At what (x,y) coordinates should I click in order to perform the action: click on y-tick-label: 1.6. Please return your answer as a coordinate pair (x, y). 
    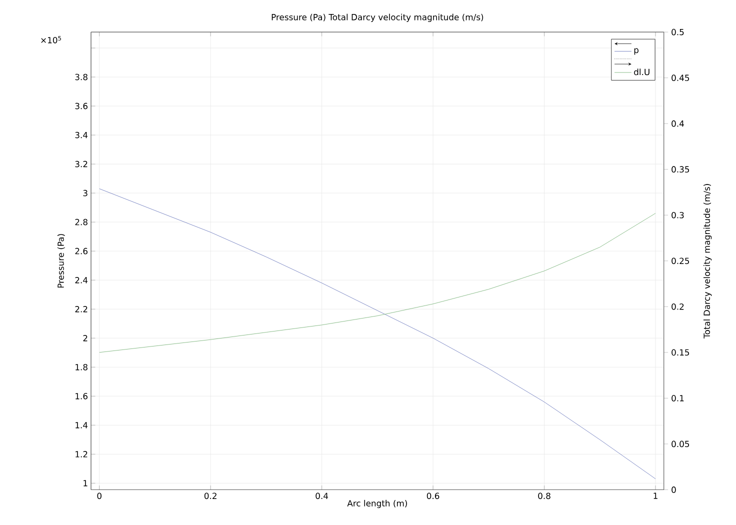
    Looking at the image, I should click on (82, 396).